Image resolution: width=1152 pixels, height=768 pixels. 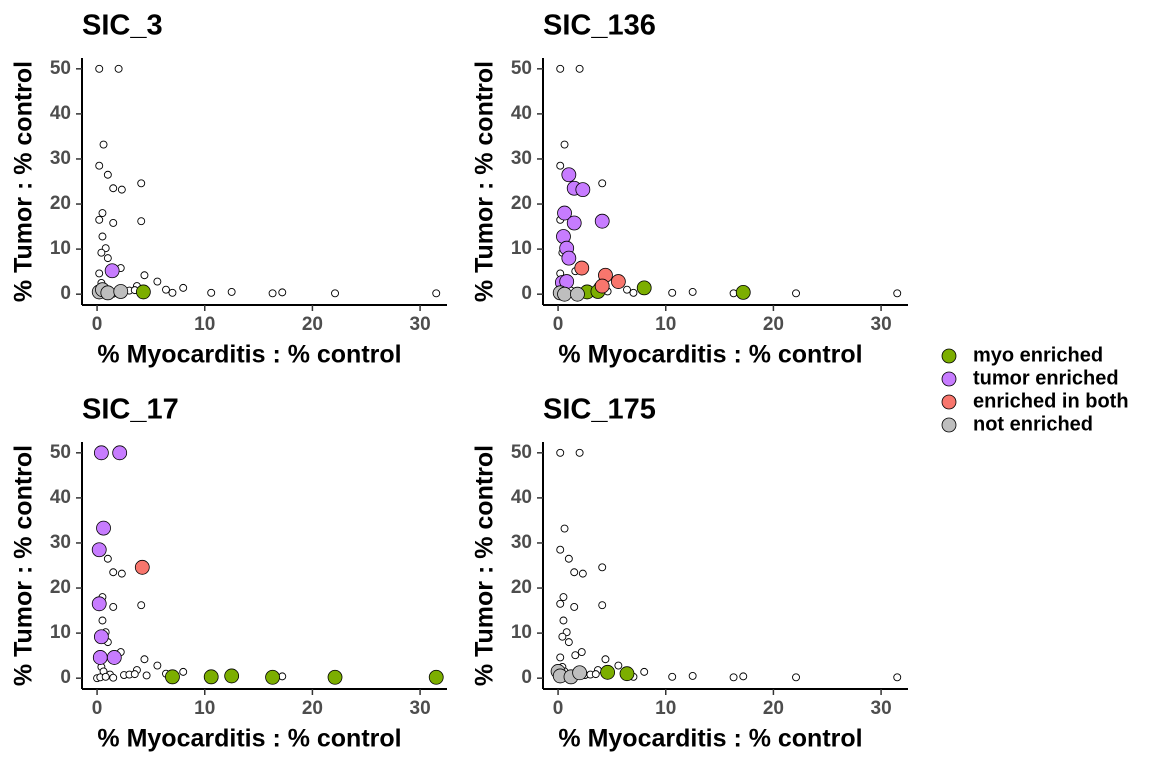 What do you see at coordinates (1046, 378) in the screenshot?
I see `legend-label: tumor enriched` at bounding box center [1046, 378].